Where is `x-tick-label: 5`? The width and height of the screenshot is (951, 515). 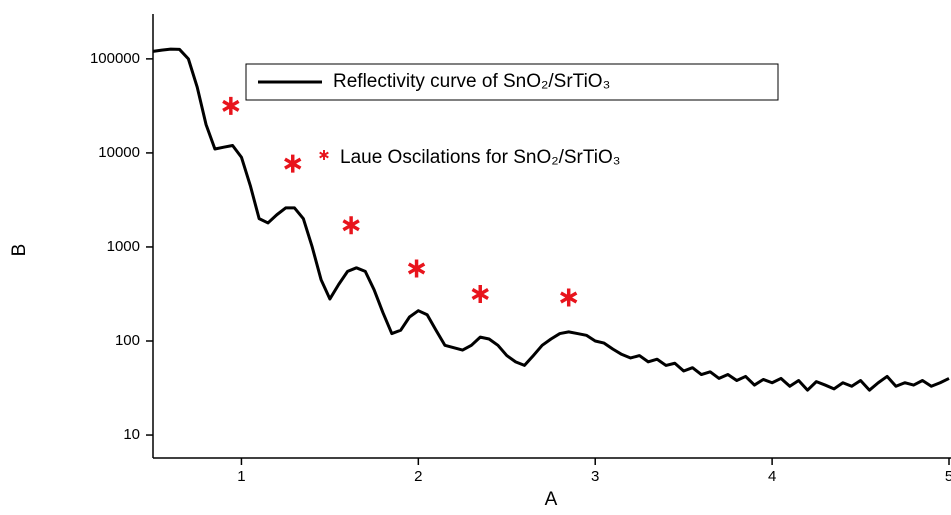
x-tick-label: 5 is located at coordinates (948, 476).